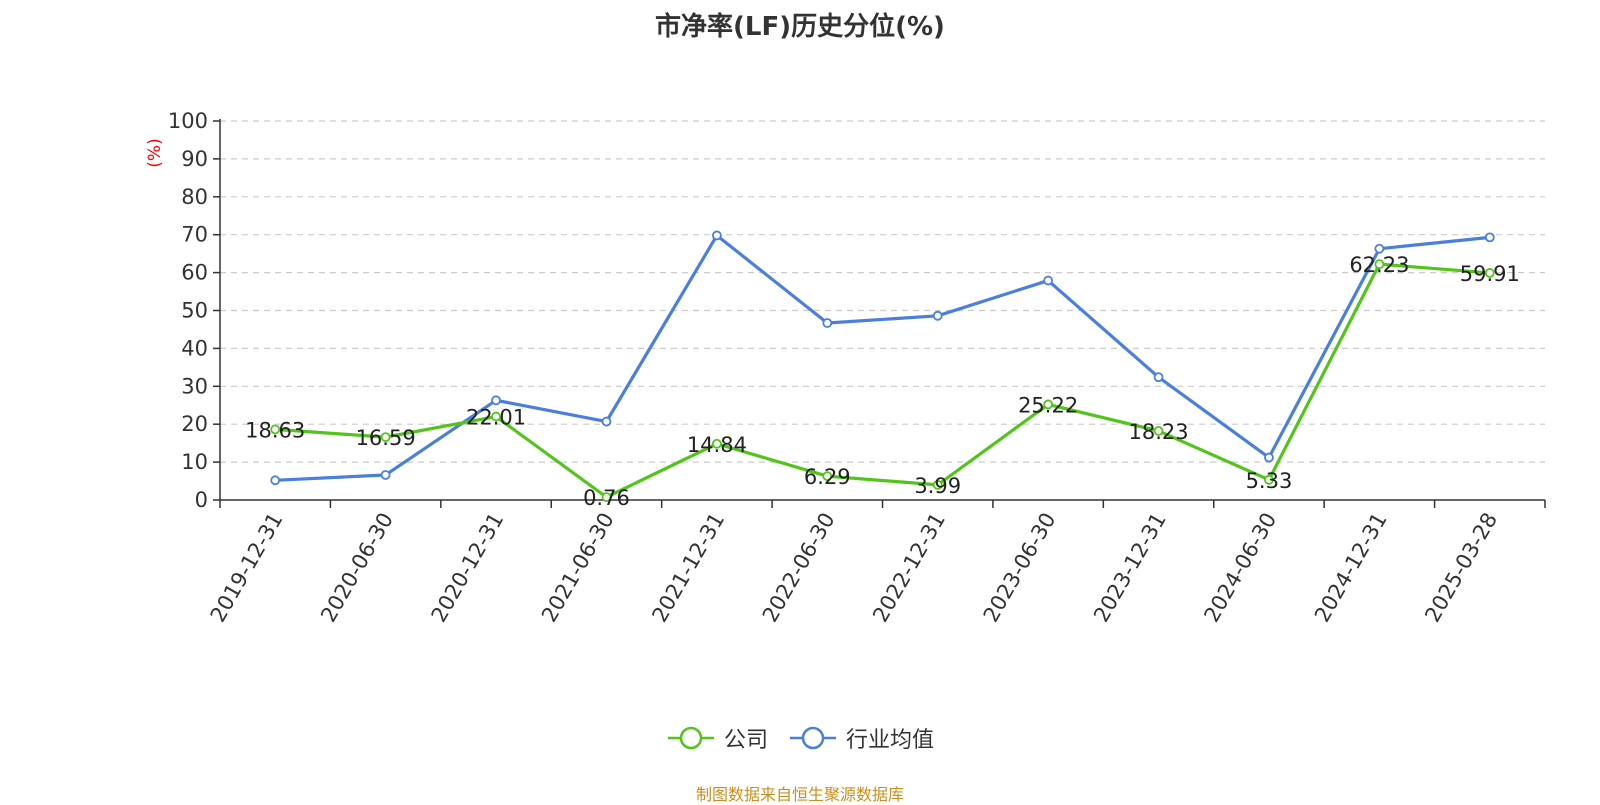 Image resolution: width=1600 pixels, height=805 pixels. What do you see at coordinates (155, 152) in the screenshot?
I see `y-axis-label: (%)` at bounding box center [155, 152].